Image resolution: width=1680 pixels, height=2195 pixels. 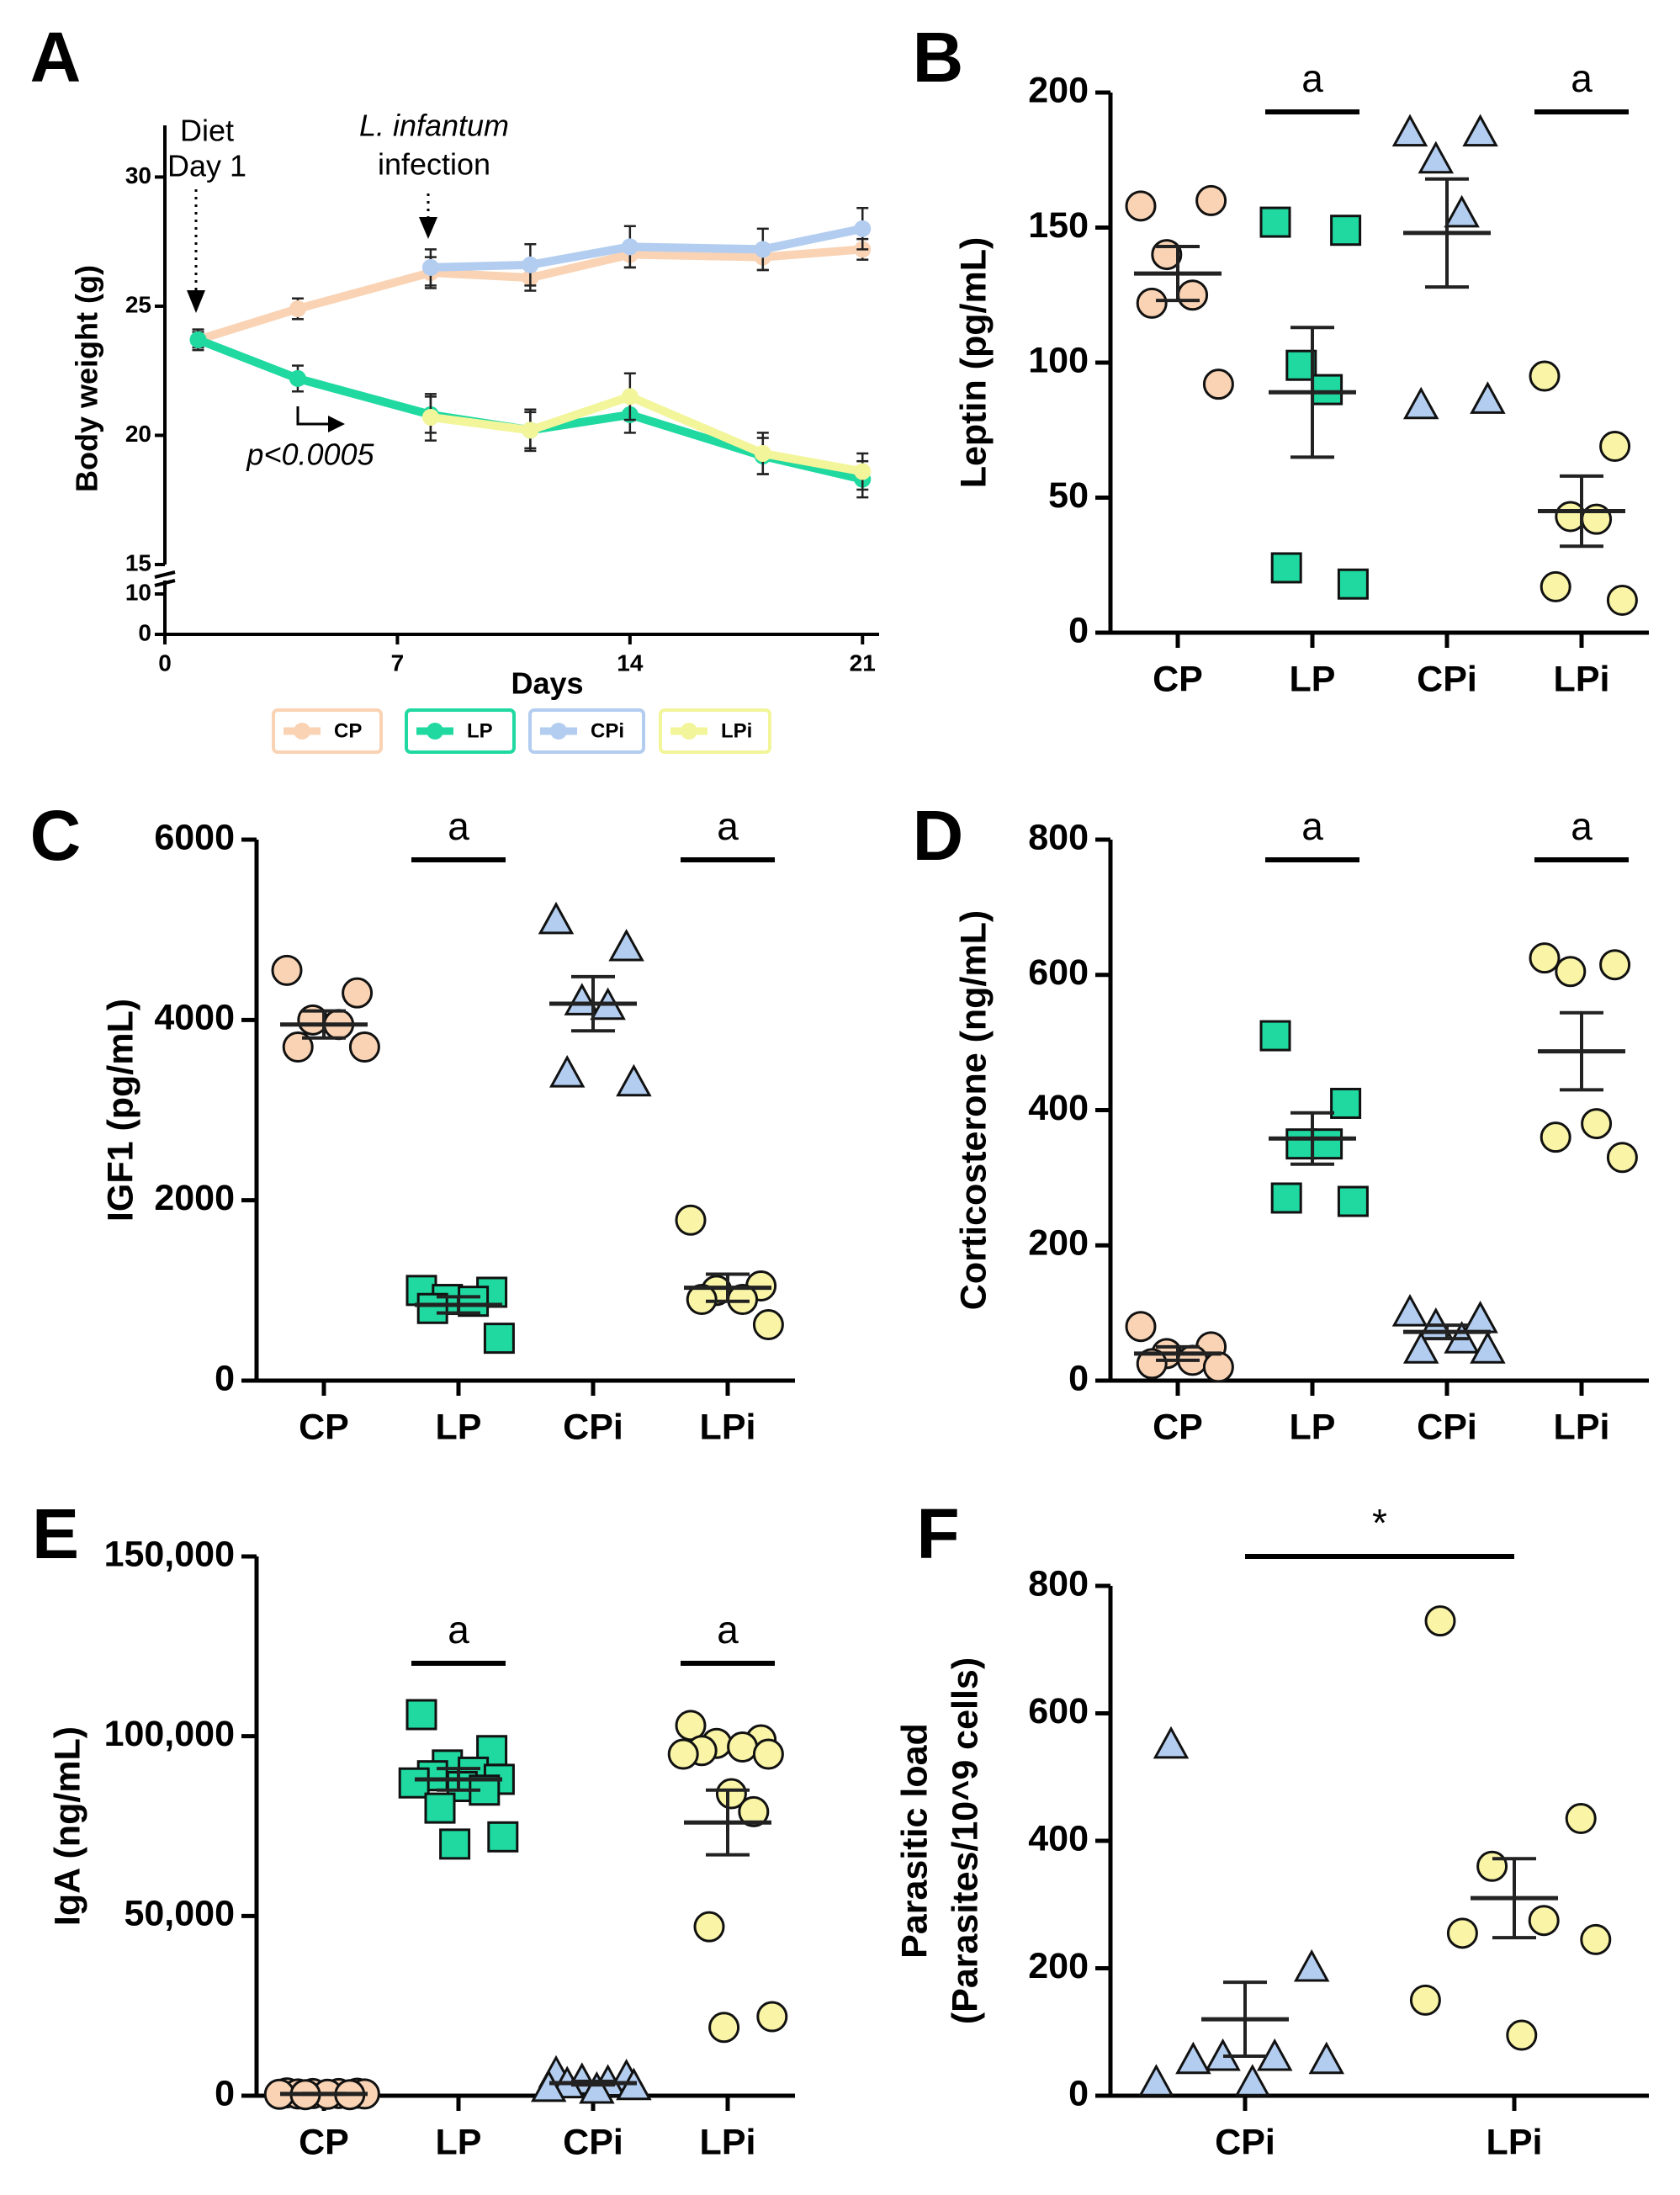 What do you see at coordinates (310, 455) in the screenshot?
I see `annotation: p<0.0005` at bounding box center [310, 455].